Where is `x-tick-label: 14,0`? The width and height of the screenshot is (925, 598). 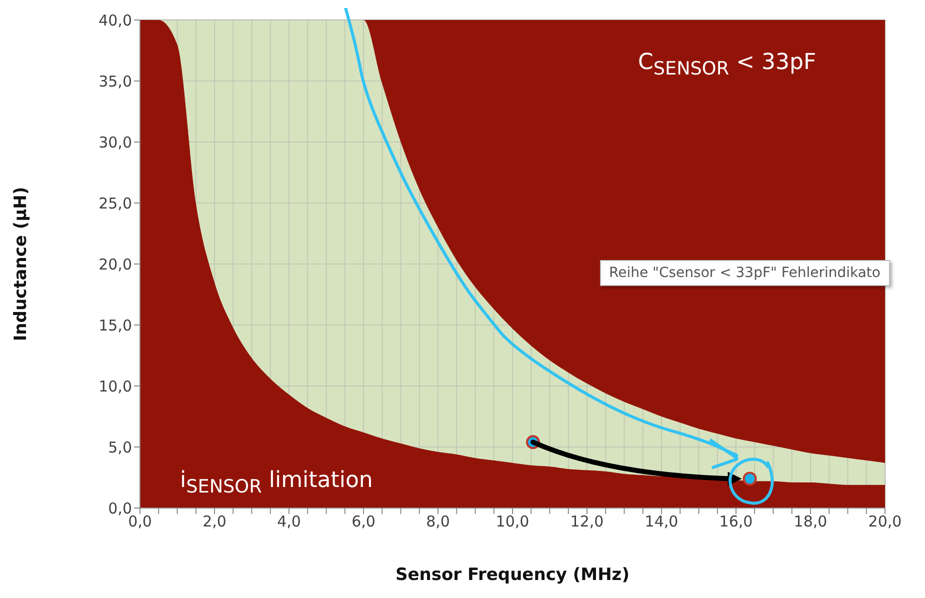
x-tick-label: 14,0 is located at coordinates (661, 521).